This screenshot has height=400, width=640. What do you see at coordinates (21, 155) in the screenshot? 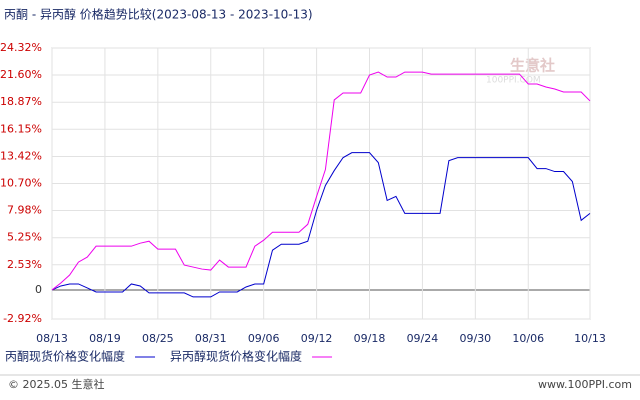
I see `y-tick-label: 13.42%` at bounding box center [21, 155].